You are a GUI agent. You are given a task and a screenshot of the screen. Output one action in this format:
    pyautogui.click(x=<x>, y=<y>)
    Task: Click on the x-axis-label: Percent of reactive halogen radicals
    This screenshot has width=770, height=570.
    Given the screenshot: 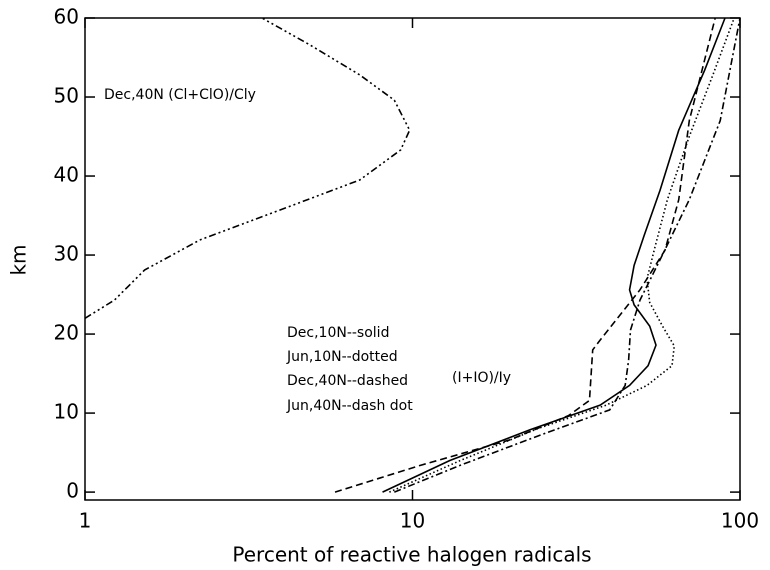 What is the action you would take?
    pyautogui.click(x=411, y=555)
    